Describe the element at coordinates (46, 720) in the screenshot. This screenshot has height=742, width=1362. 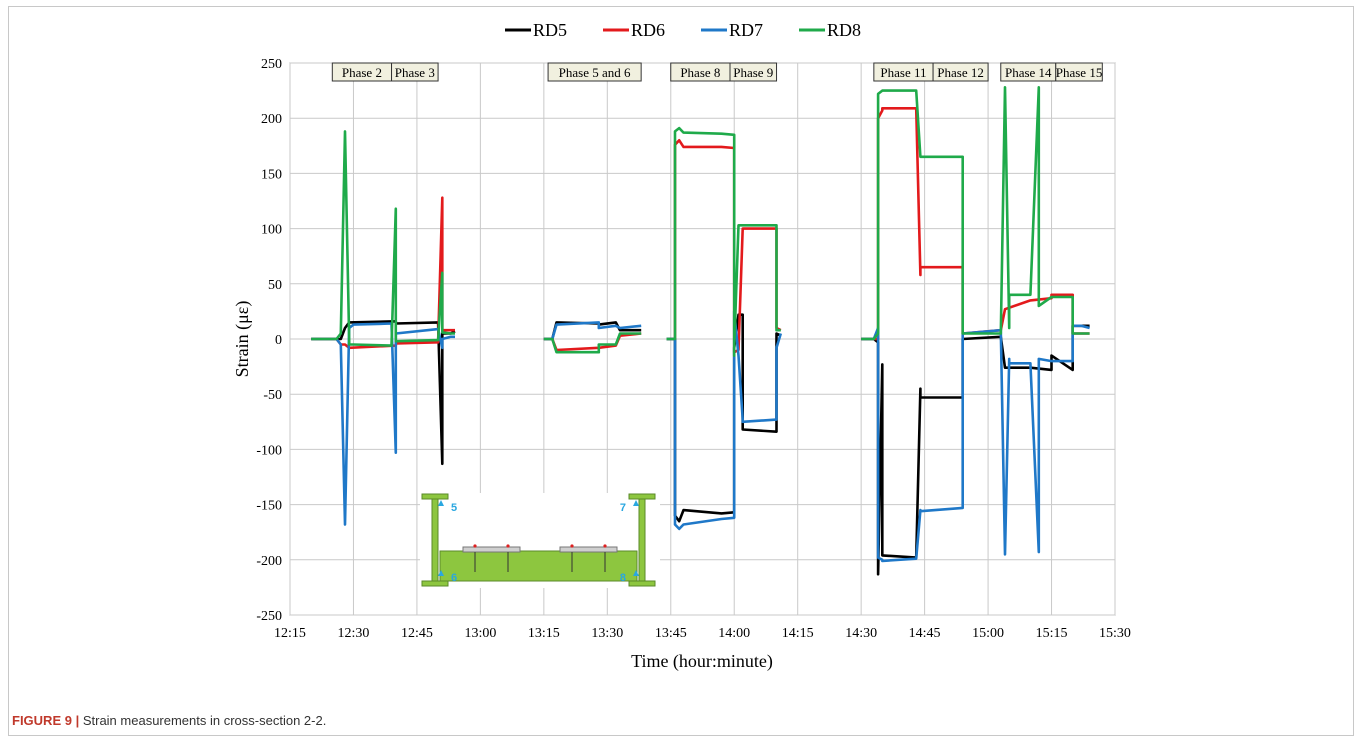
I see `caption-label: FIGURE 9 |` at that location.